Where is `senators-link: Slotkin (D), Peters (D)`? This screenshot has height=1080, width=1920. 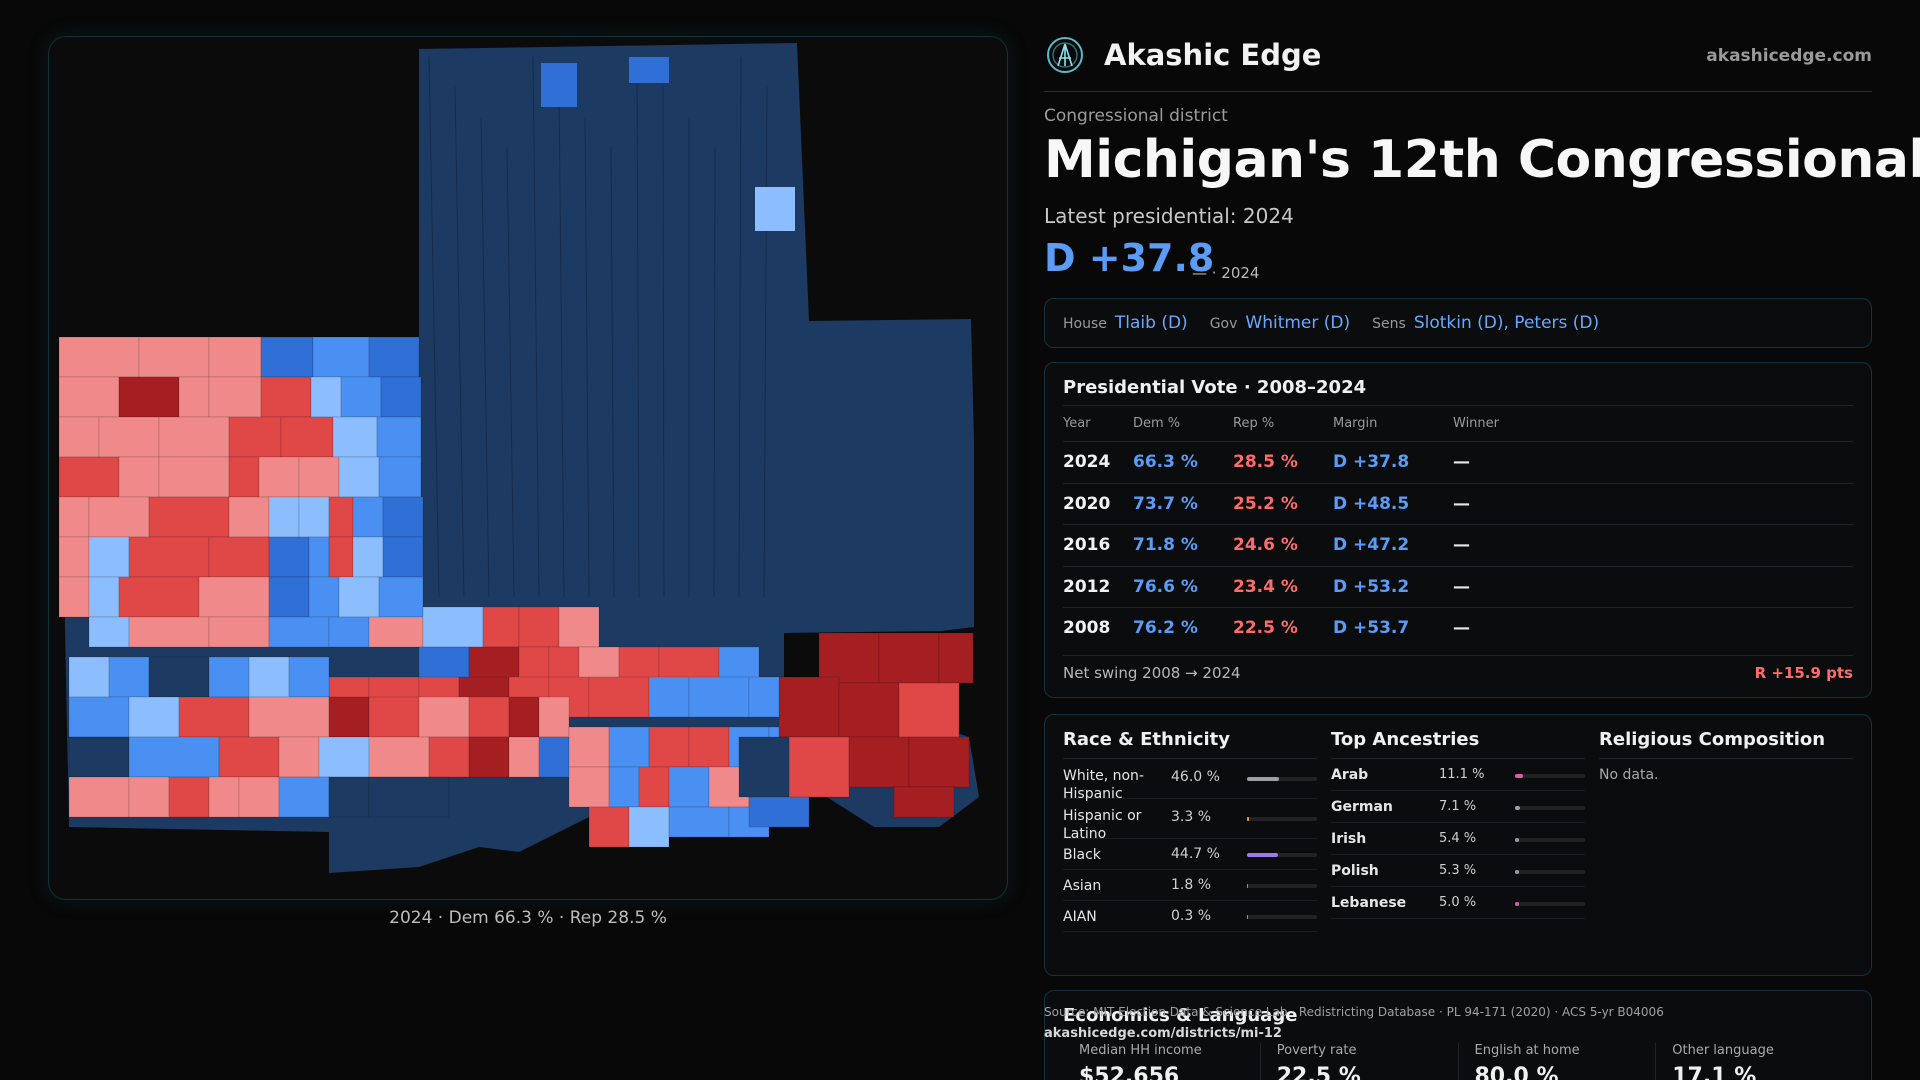 senators-link: Slotkin (D), Peters (D) is located at coordinates (1506, 323).